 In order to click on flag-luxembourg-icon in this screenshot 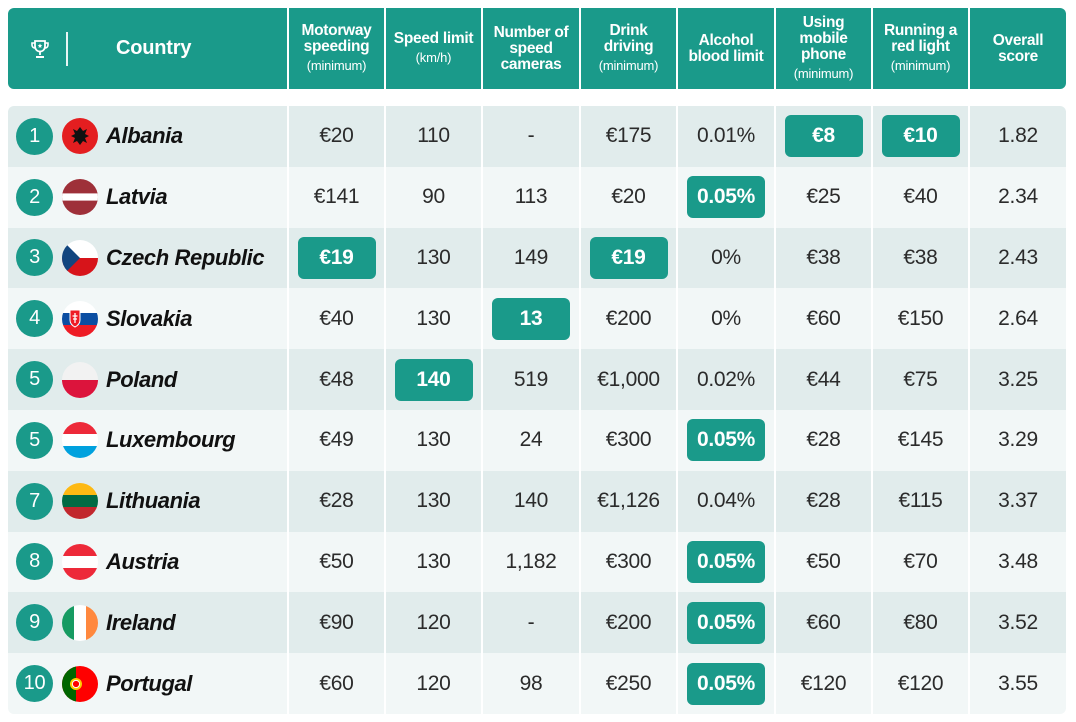, I will do `click(80, 440)`.